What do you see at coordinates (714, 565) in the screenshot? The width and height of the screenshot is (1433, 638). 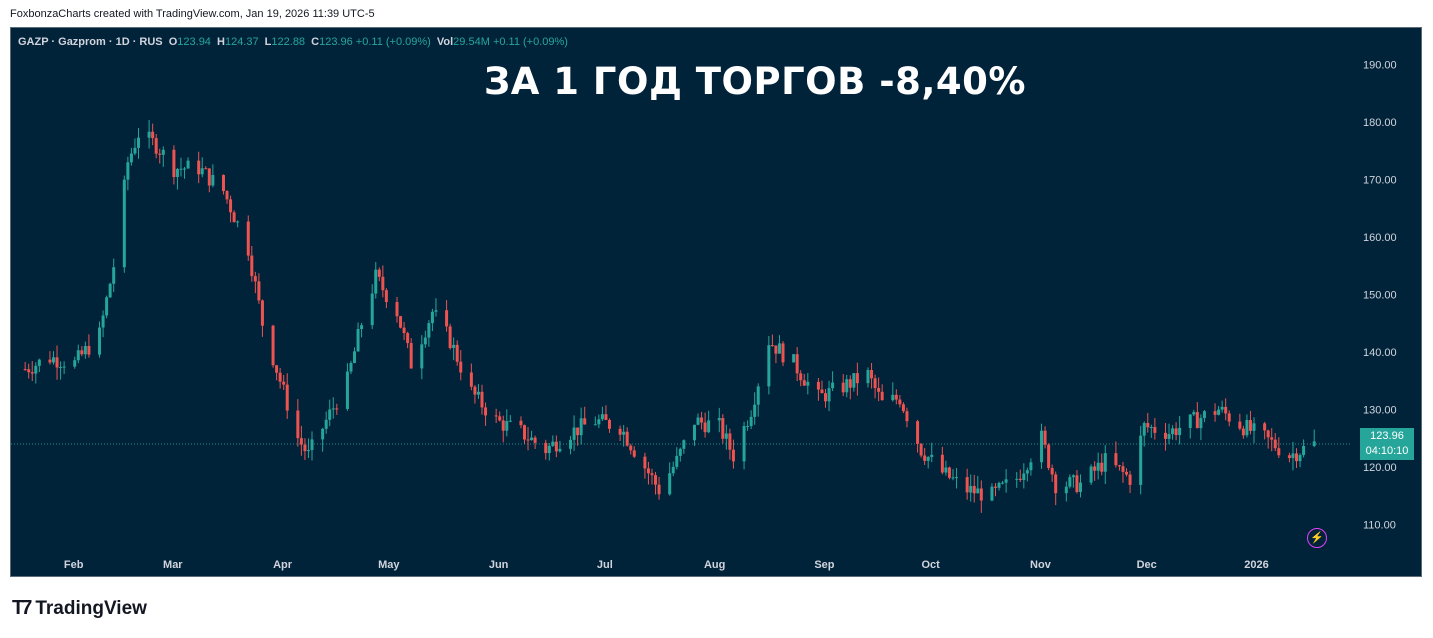 I see `x-tick-label: Aug` at bounding box center [714, 565].